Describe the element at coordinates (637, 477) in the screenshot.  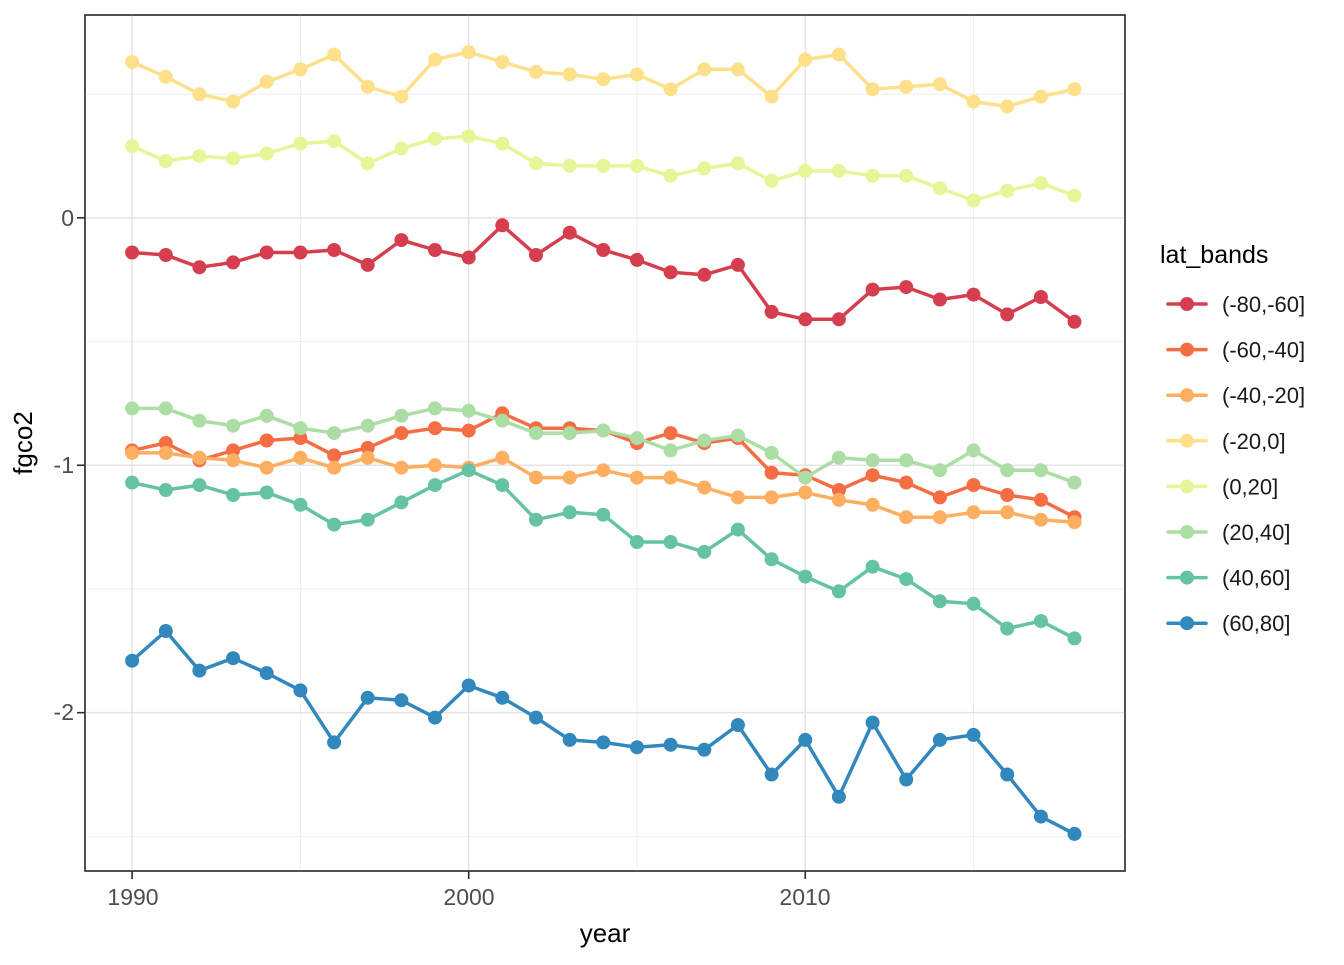
I see `data-point-40-20-2005` at that location.